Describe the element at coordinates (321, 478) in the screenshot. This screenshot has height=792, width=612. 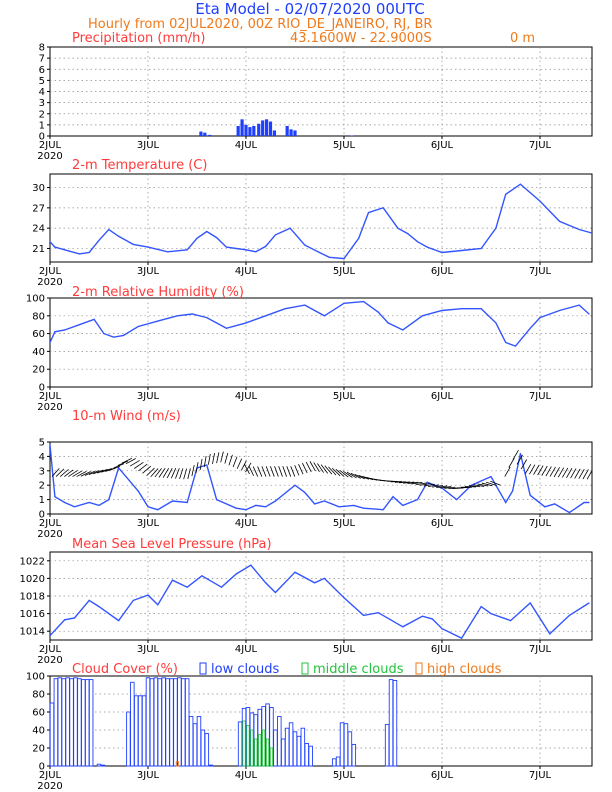
I see `wind-frame` at that location.